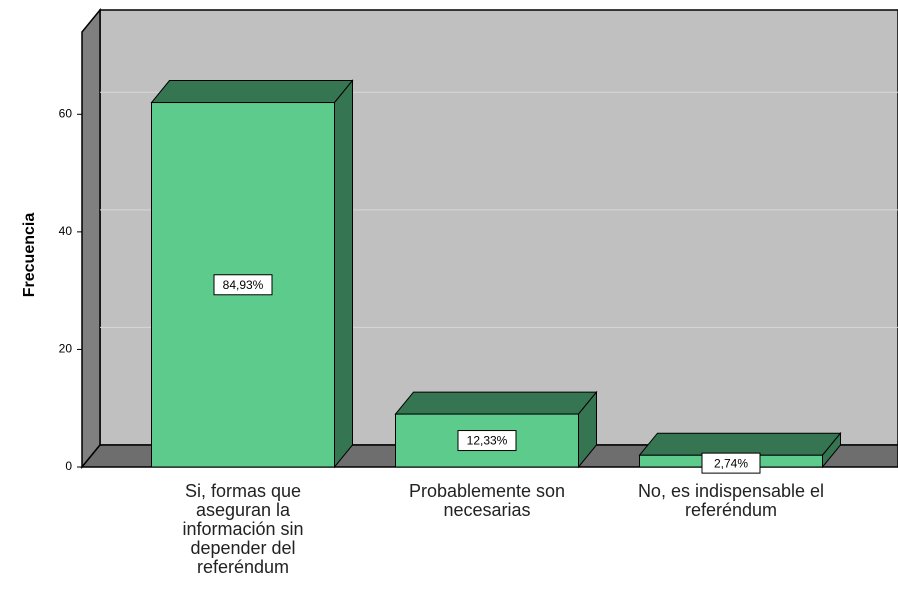  What do you see at coordinates (343, 274) in the screenshot?
I see `bar-side` at bounding box center [343, 274].